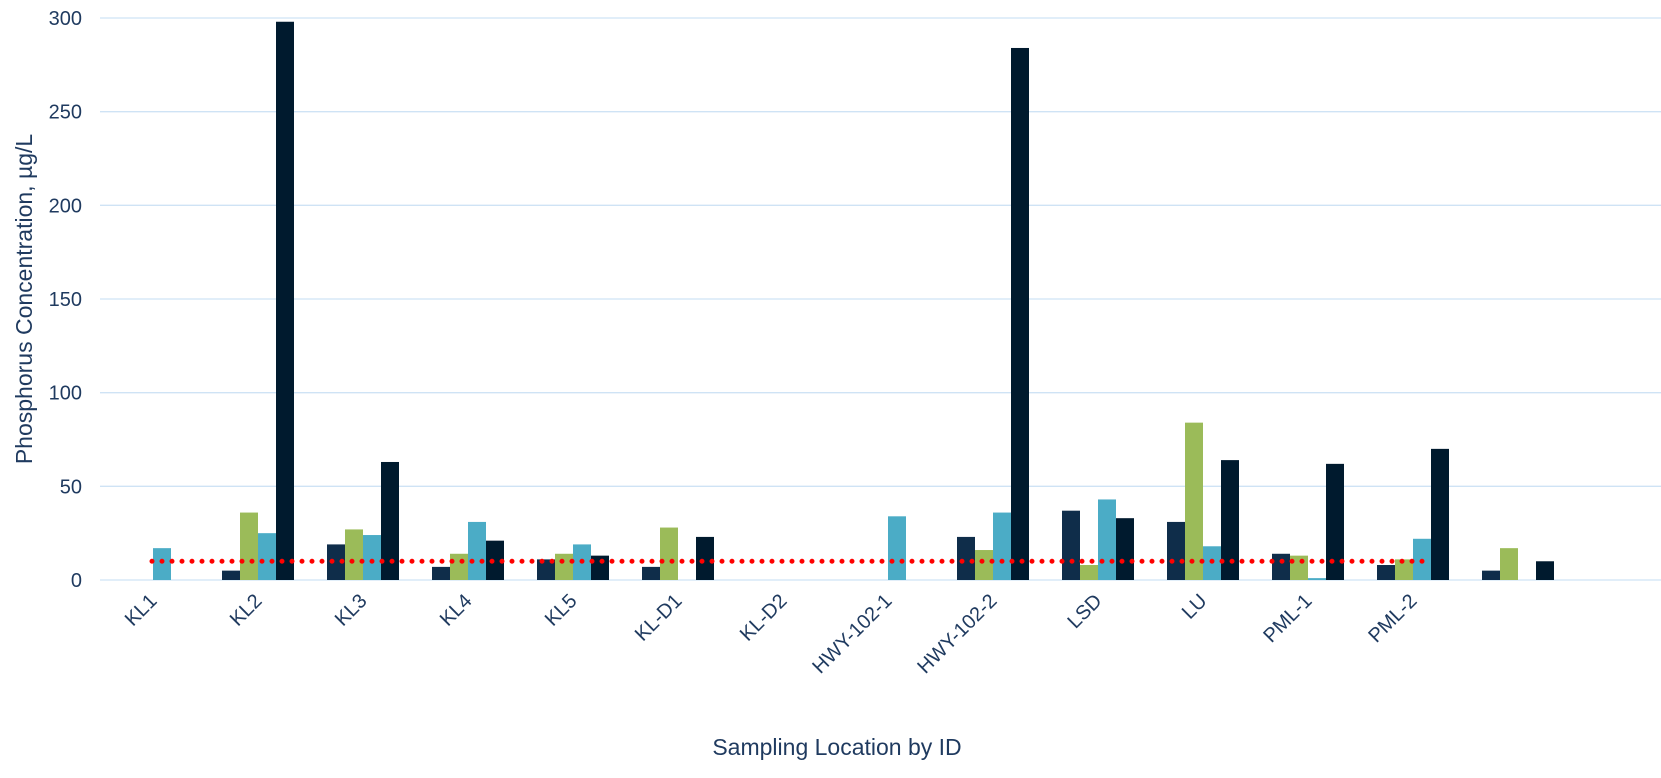 The height and width of the screenshot is (778, 1661). I want to click on y-tick-label: 250, so click(65, 113).